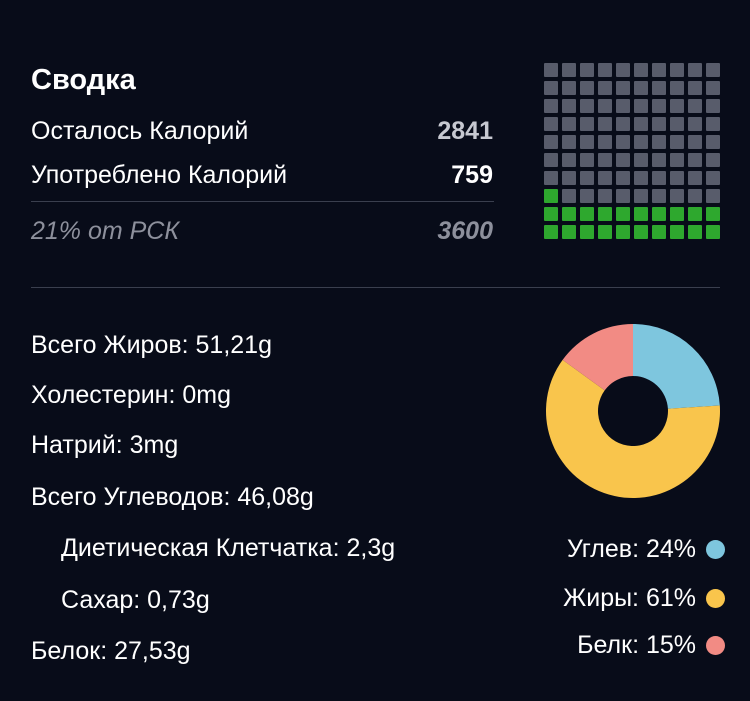 This screenshot has width=750, height=701. Describe the element at coordinates (633, 428) in the screenshot. I see `donut-slice-fat` at that location.